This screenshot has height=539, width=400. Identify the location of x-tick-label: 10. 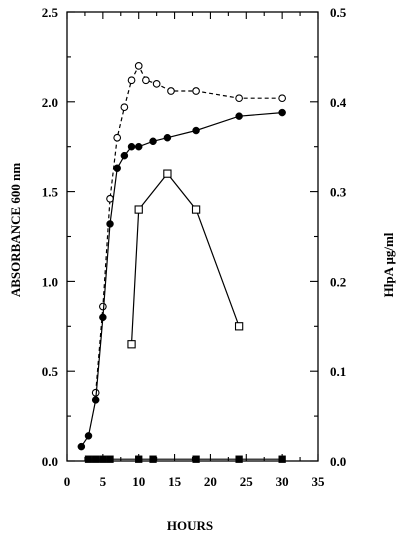
(138, 481).